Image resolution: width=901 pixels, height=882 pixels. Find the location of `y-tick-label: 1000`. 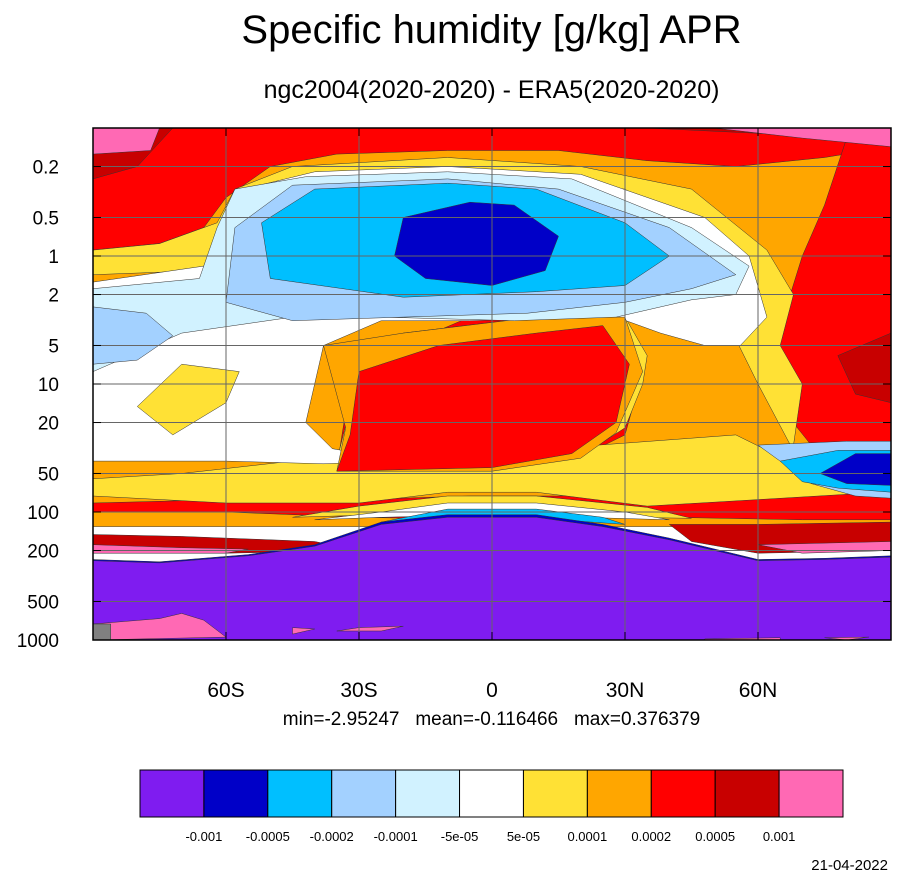

y-tick-label: 1000 is located at coordinates (38, 641).